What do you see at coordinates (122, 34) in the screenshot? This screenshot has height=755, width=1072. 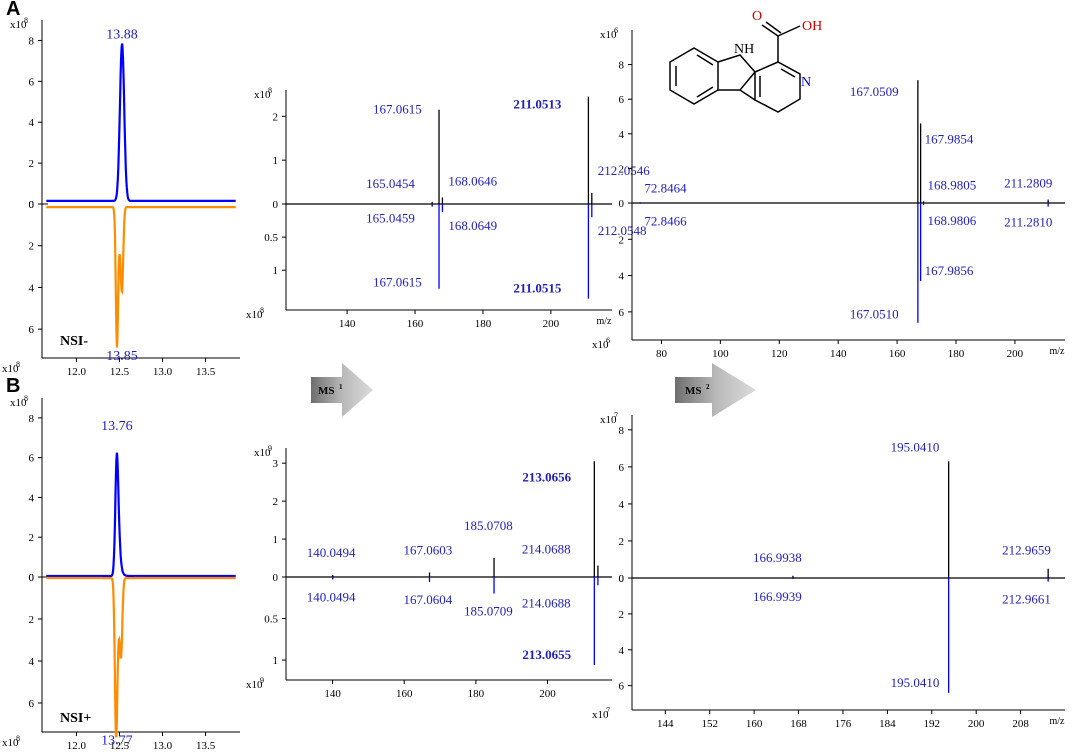 I see `retention-time-label: 13.88` at bounding box center [122, 34].